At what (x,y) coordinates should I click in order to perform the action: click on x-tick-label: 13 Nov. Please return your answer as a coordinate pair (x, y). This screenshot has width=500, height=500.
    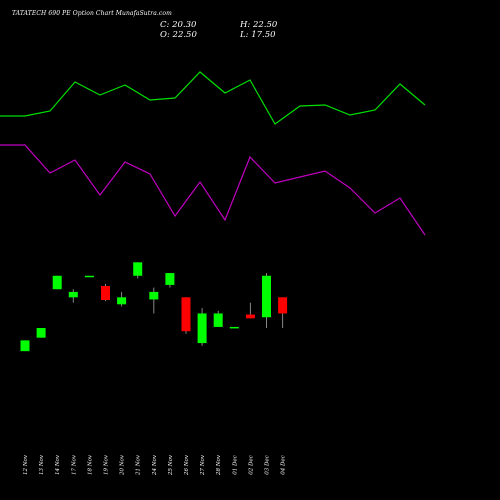
    Looking at the image, I should click on (42, 464).